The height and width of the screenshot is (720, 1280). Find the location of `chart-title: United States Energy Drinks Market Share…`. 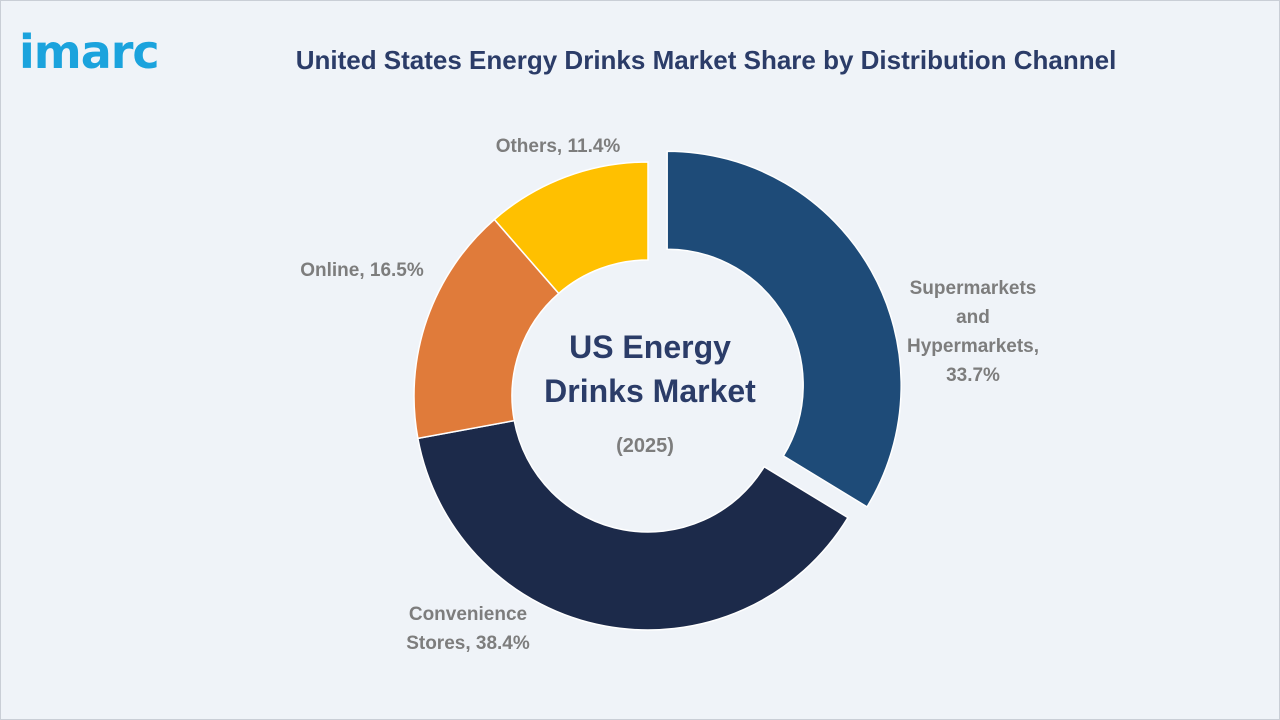

chart-title: United States Energy Drinks Market Share… is located at coordinates (706, 60).